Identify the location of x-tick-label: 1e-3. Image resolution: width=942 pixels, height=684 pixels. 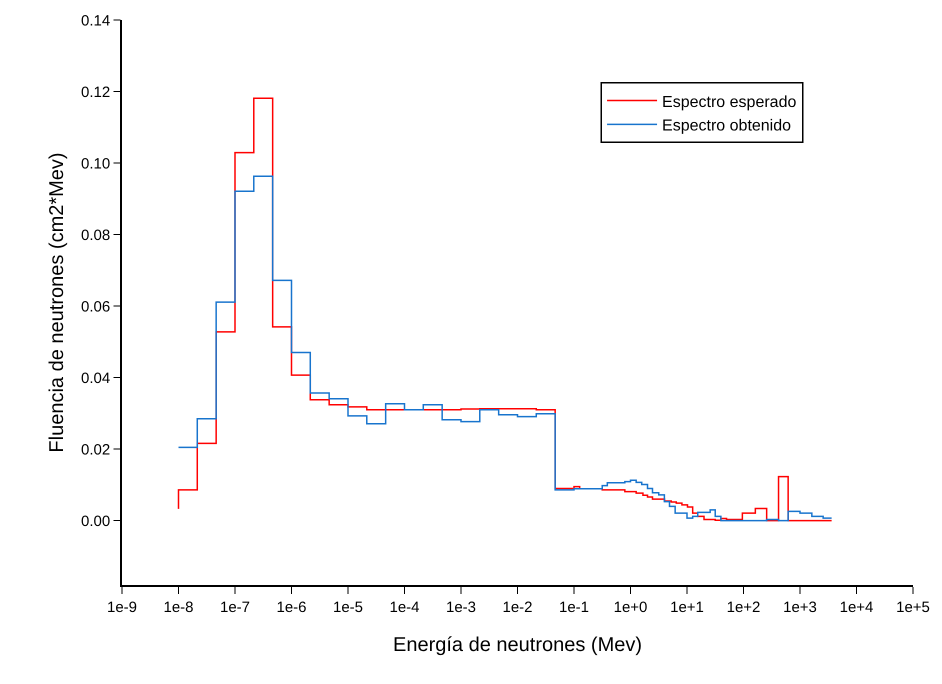
(461, 607).